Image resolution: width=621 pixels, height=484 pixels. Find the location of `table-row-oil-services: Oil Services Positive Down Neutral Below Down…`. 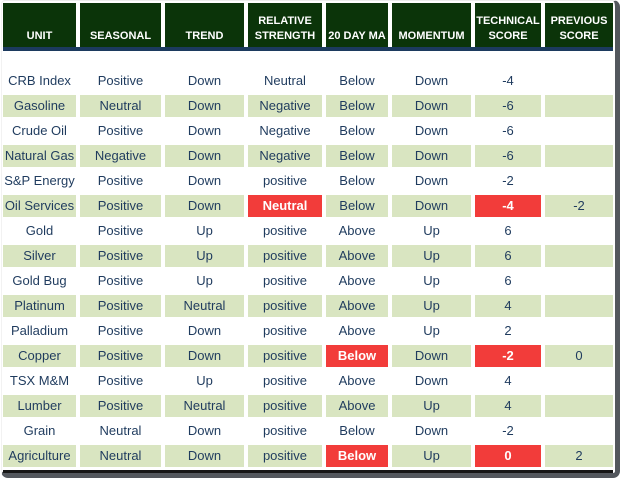

table-row-oil-services: Oil Services Positive Down Neutral Below Down… is located at coordinates (308, 207).